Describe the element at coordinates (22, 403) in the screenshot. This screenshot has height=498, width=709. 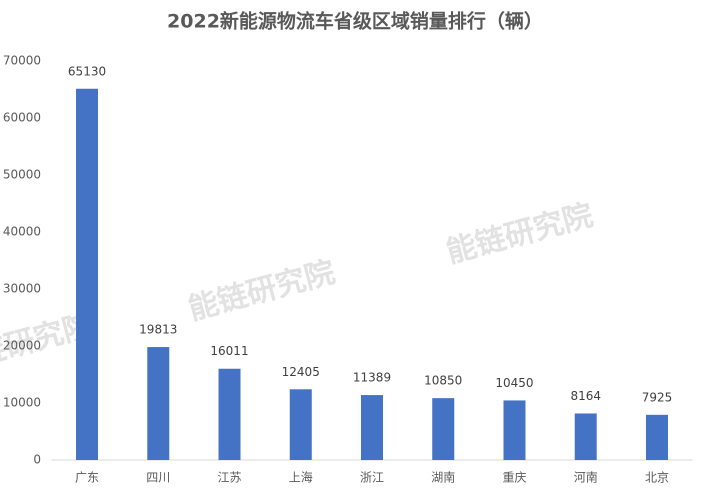
I see `y-tick-label: 10000` at that location.